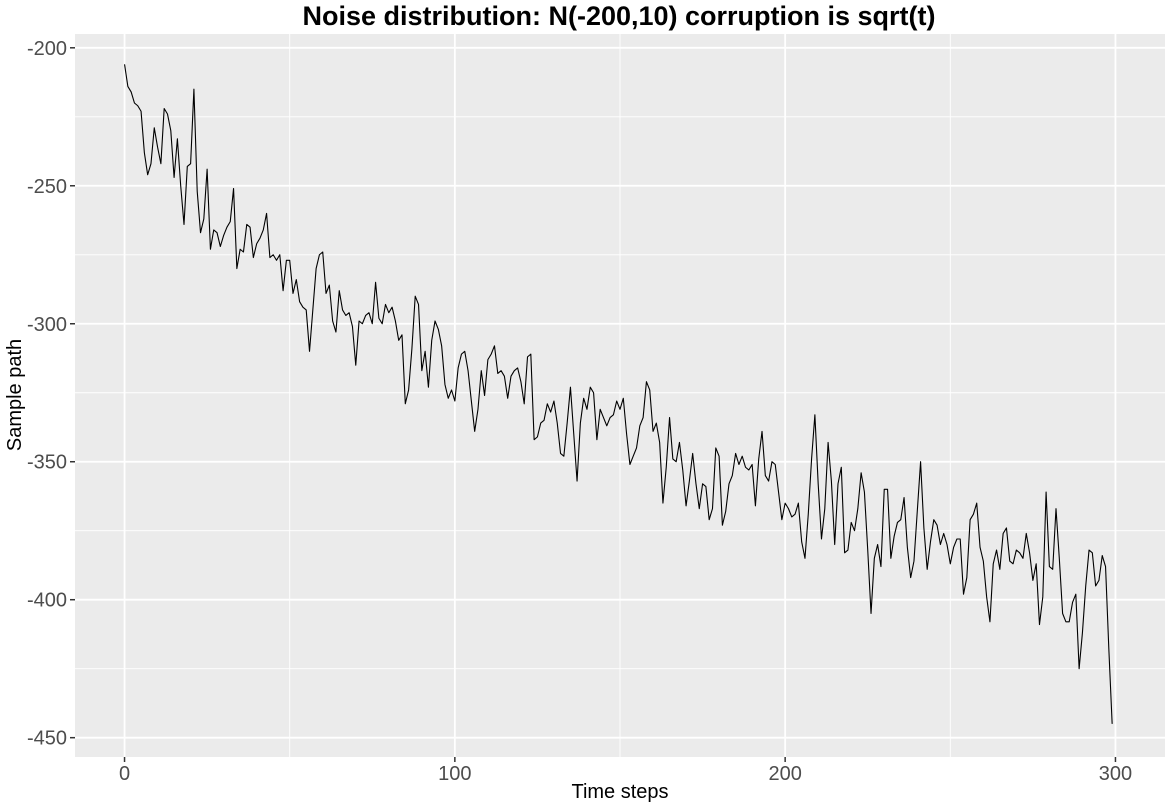  Describe the element at coordinates (47, 325) in the screenshot. I see `y-tick-label: -300` at that location.